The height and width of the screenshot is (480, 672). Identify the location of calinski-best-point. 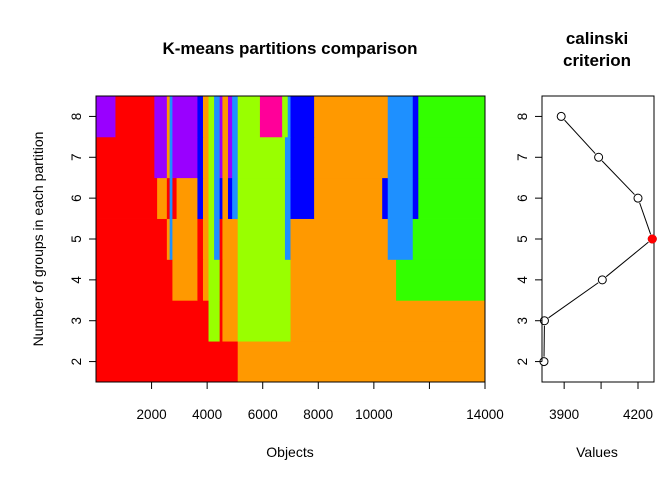
(652, 239).